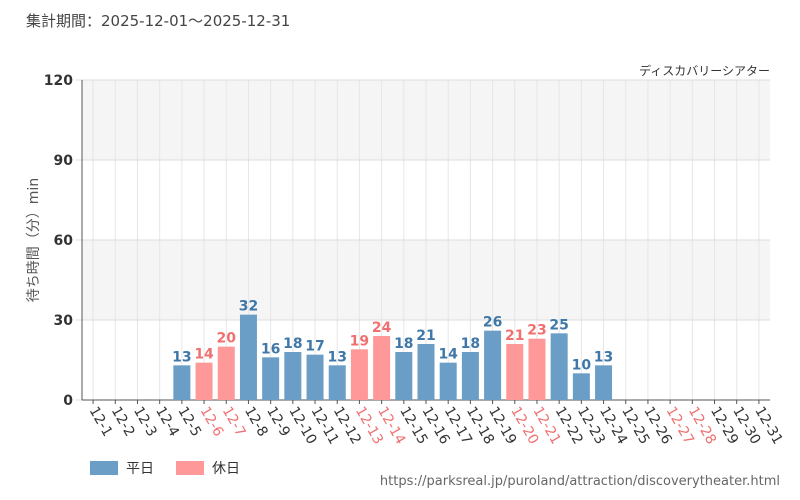 This screenshot has height=500, width=800. What do you see at coordinates (58, 81) in the screenshot?
I see `y-tick-label: 120` at bounding box center [58, 81].